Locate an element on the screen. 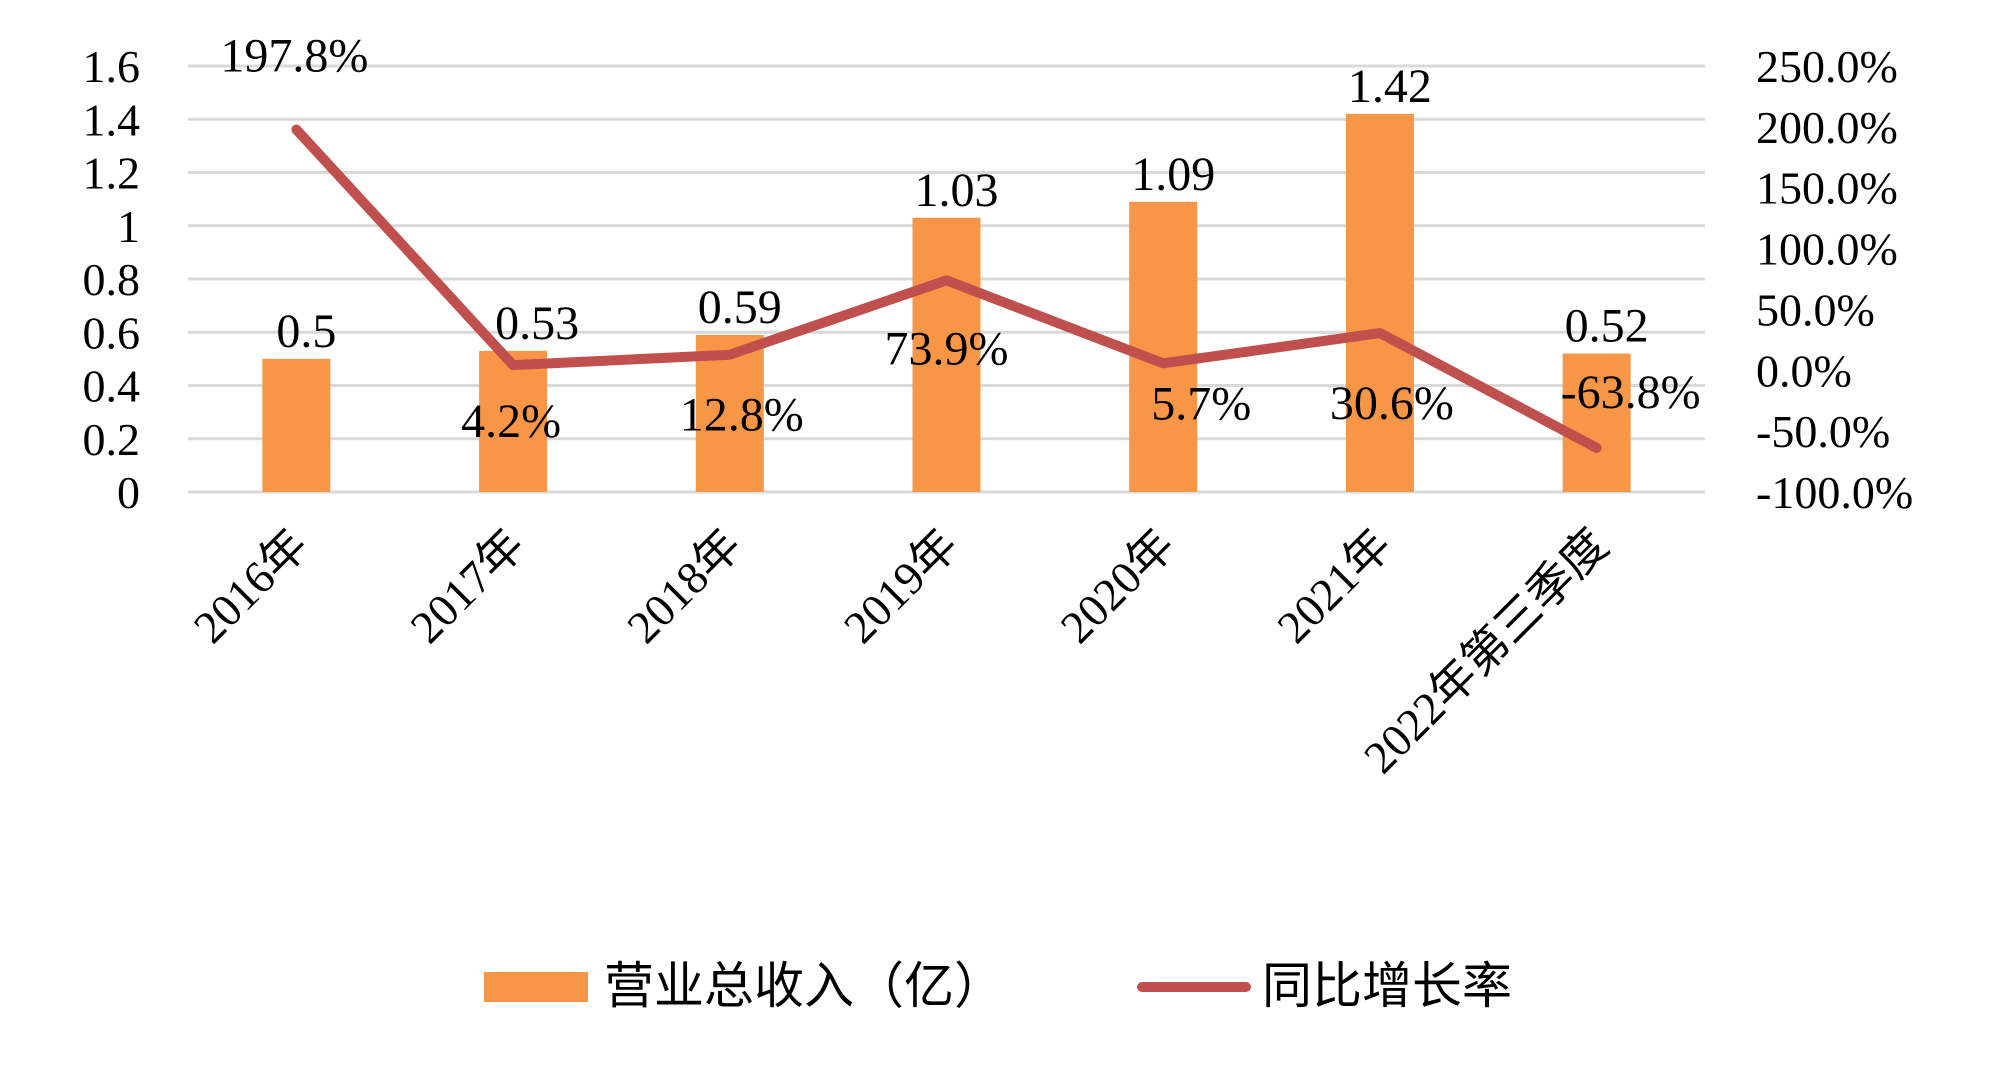 The image size is (2000, 1070). category-label: 2017年 is located at coordinates (467, 586).